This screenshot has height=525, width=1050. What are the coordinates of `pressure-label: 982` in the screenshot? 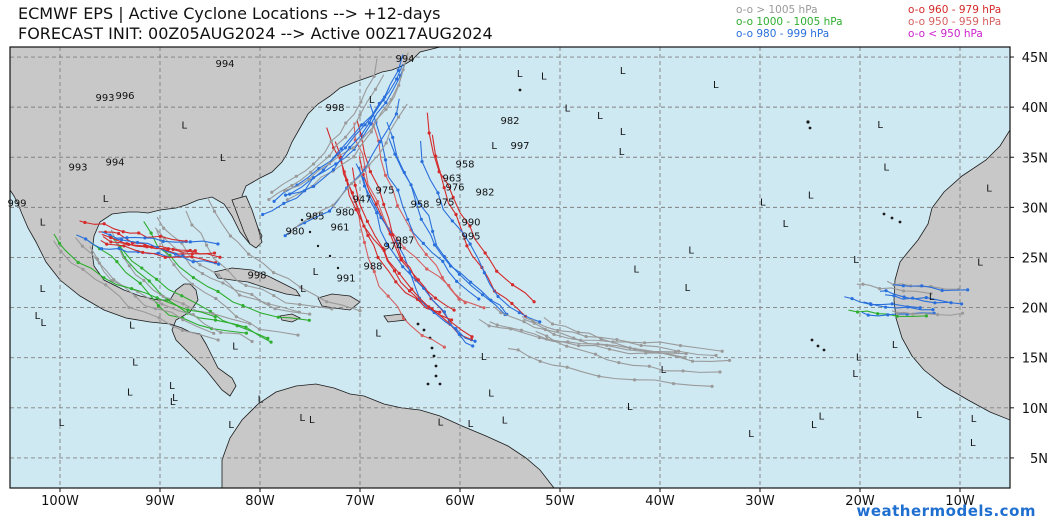 It's located at (509, 121).